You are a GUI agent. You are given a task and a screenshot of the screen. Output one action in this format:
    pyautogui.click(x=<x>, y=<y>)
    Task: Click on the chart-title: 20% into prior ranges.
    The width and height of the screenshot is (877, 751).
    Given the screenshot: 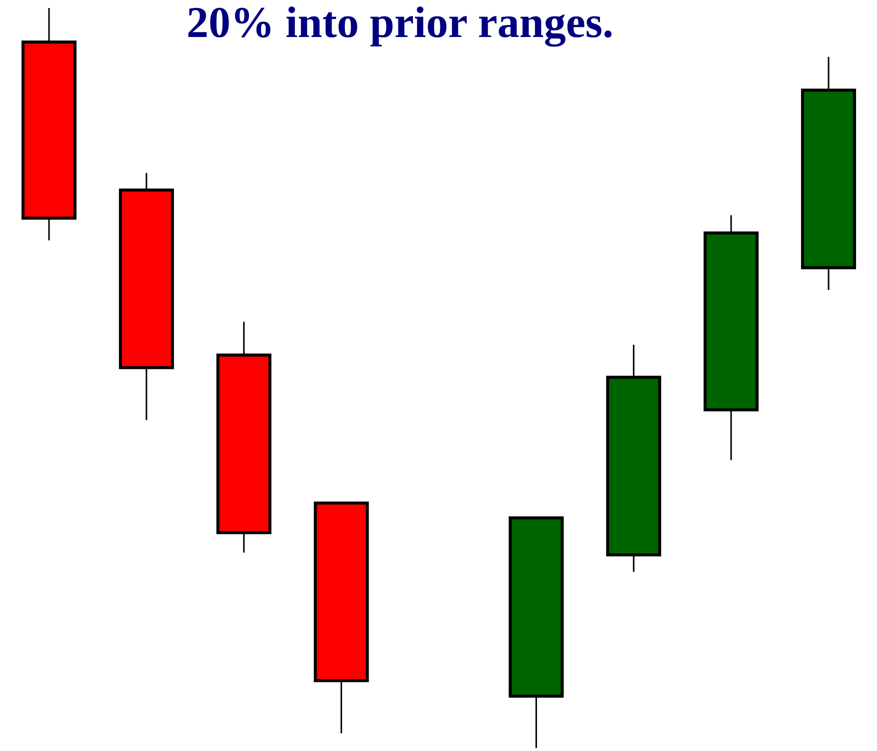 What is the action you would take?
    pyautogui.click(x=400, y=23)
    